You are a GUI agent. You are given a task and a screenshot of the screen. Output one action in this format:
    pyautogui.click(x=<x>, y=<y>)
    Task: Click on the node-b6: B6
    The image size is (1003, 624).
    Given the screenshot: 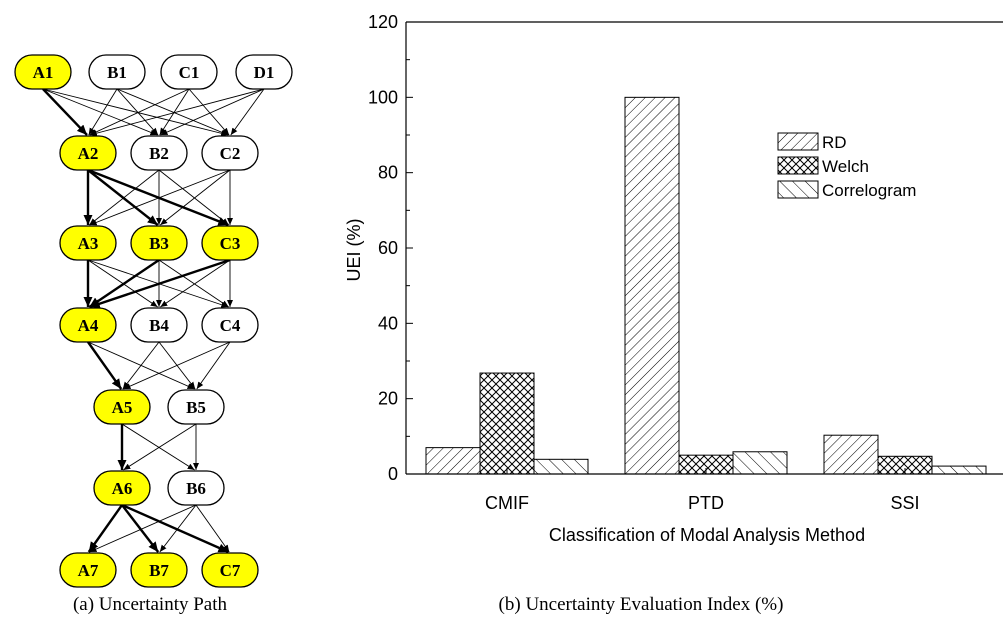 What is the action you would take?
    pyautogui.click(x=196, y=488)
    